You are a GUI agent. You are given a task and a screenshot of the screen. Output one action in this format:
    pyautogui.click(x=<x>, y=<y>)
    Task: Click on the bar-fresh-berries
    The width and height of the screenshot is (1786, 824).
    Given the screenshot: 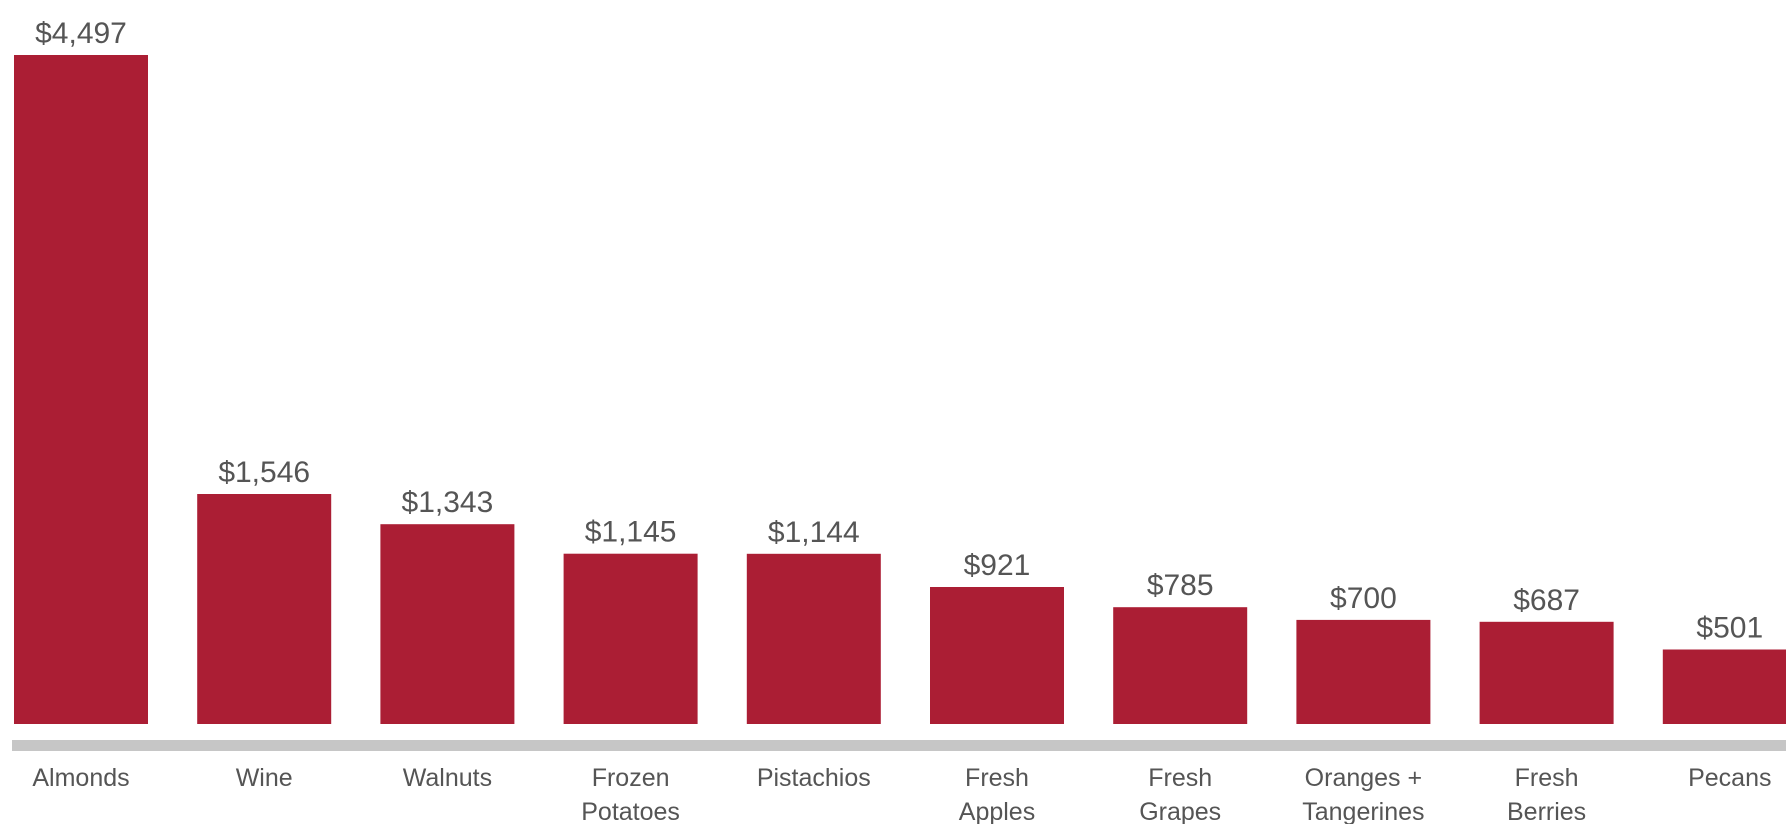 What is the action you would take?
    pyautogui.click(x=1546, y=672)
    